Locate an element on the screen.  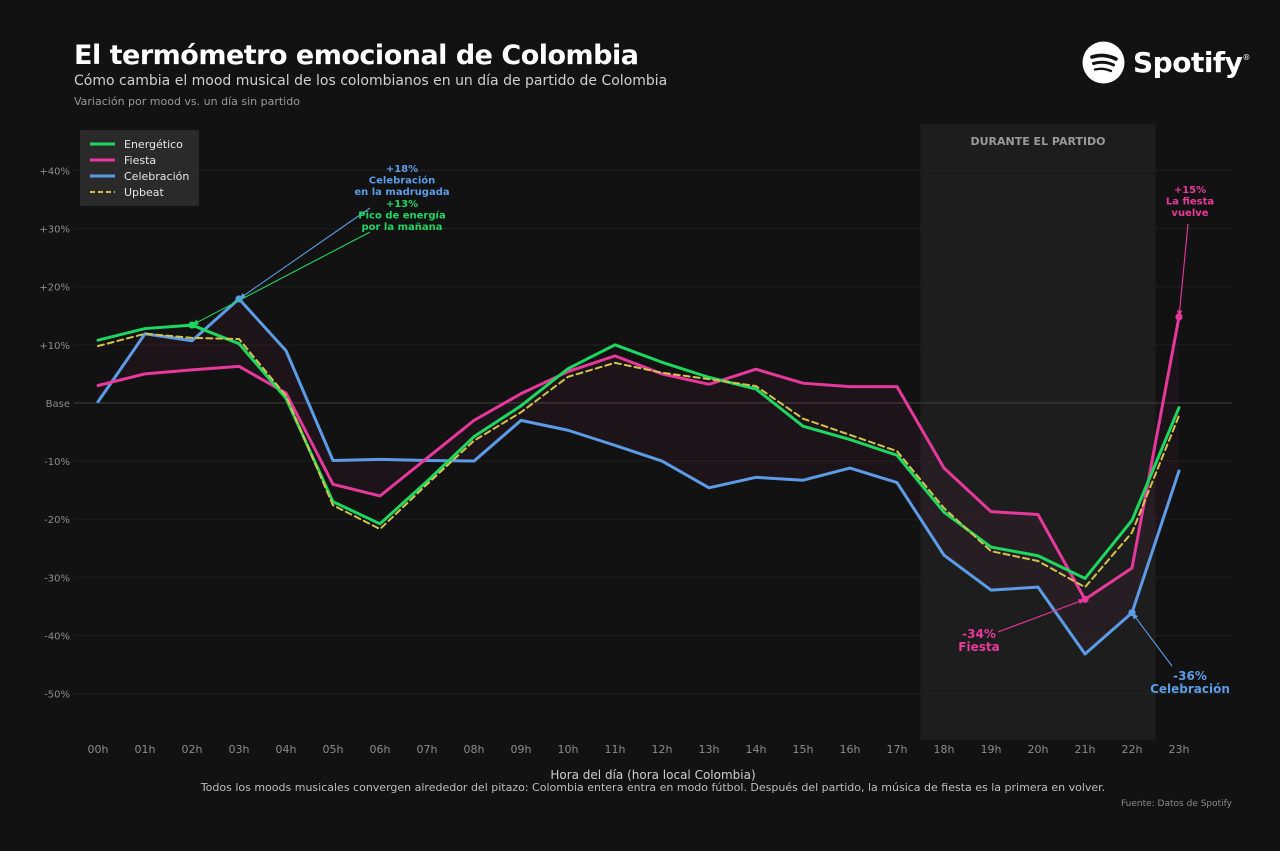
x-tick-label: 05h is located at coordinates (333, 749).